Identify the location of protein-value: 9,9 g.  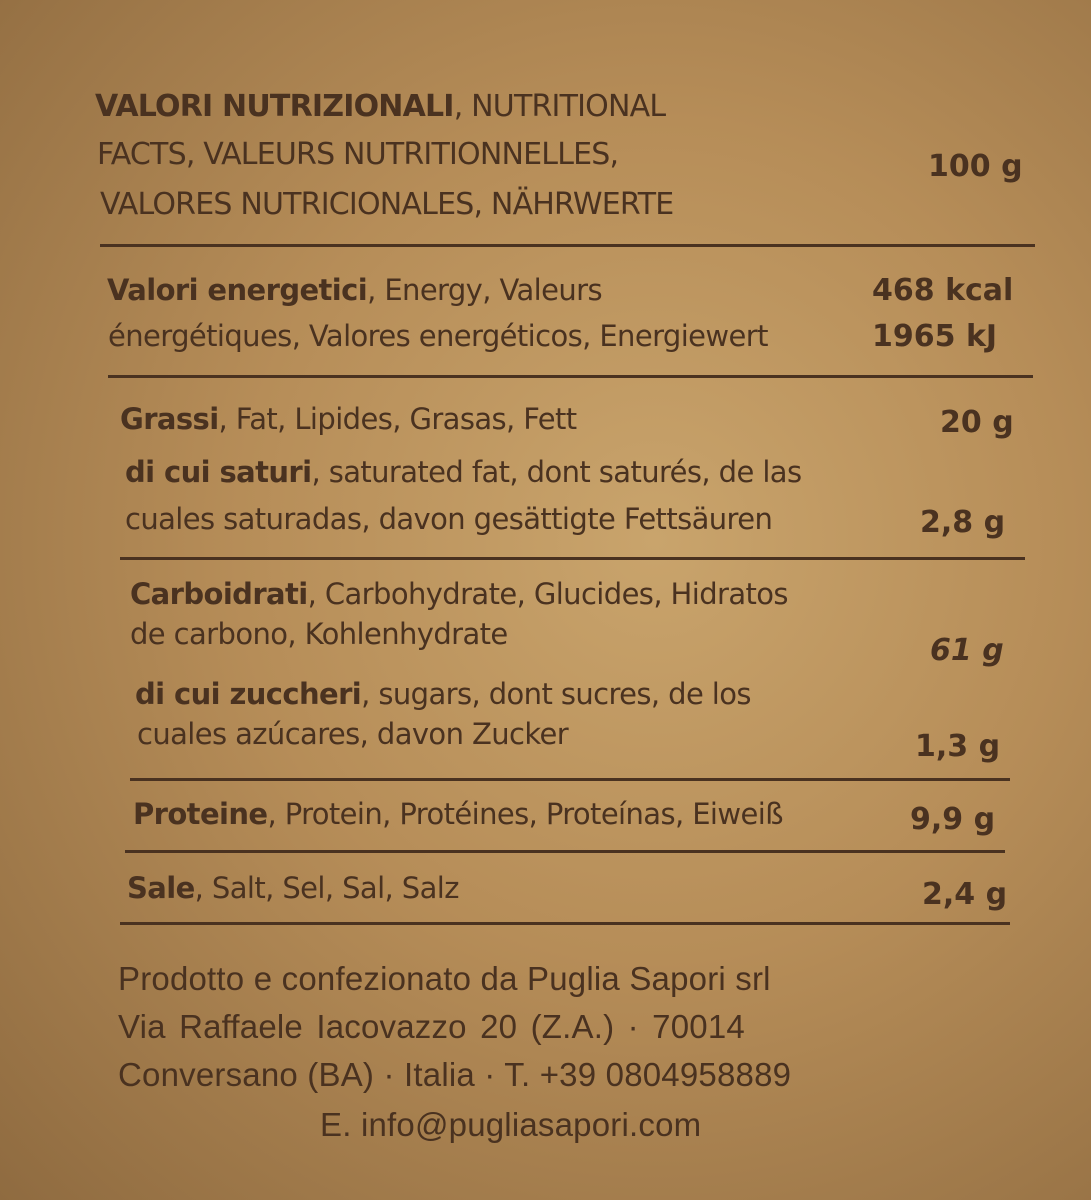
(953, 819).